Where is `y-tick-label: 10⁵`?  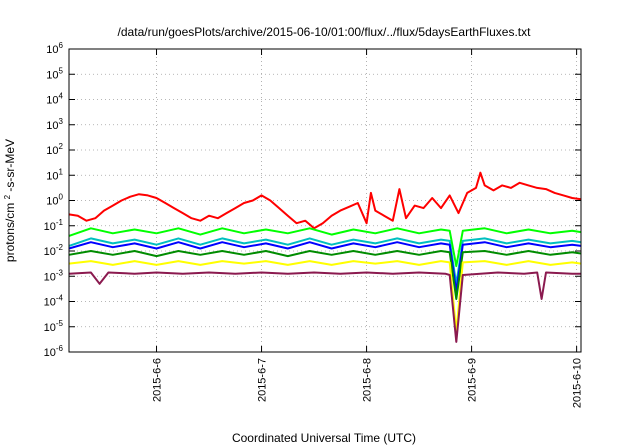 y-tick-label: 10⁵ is located at coordinates (54, 73).